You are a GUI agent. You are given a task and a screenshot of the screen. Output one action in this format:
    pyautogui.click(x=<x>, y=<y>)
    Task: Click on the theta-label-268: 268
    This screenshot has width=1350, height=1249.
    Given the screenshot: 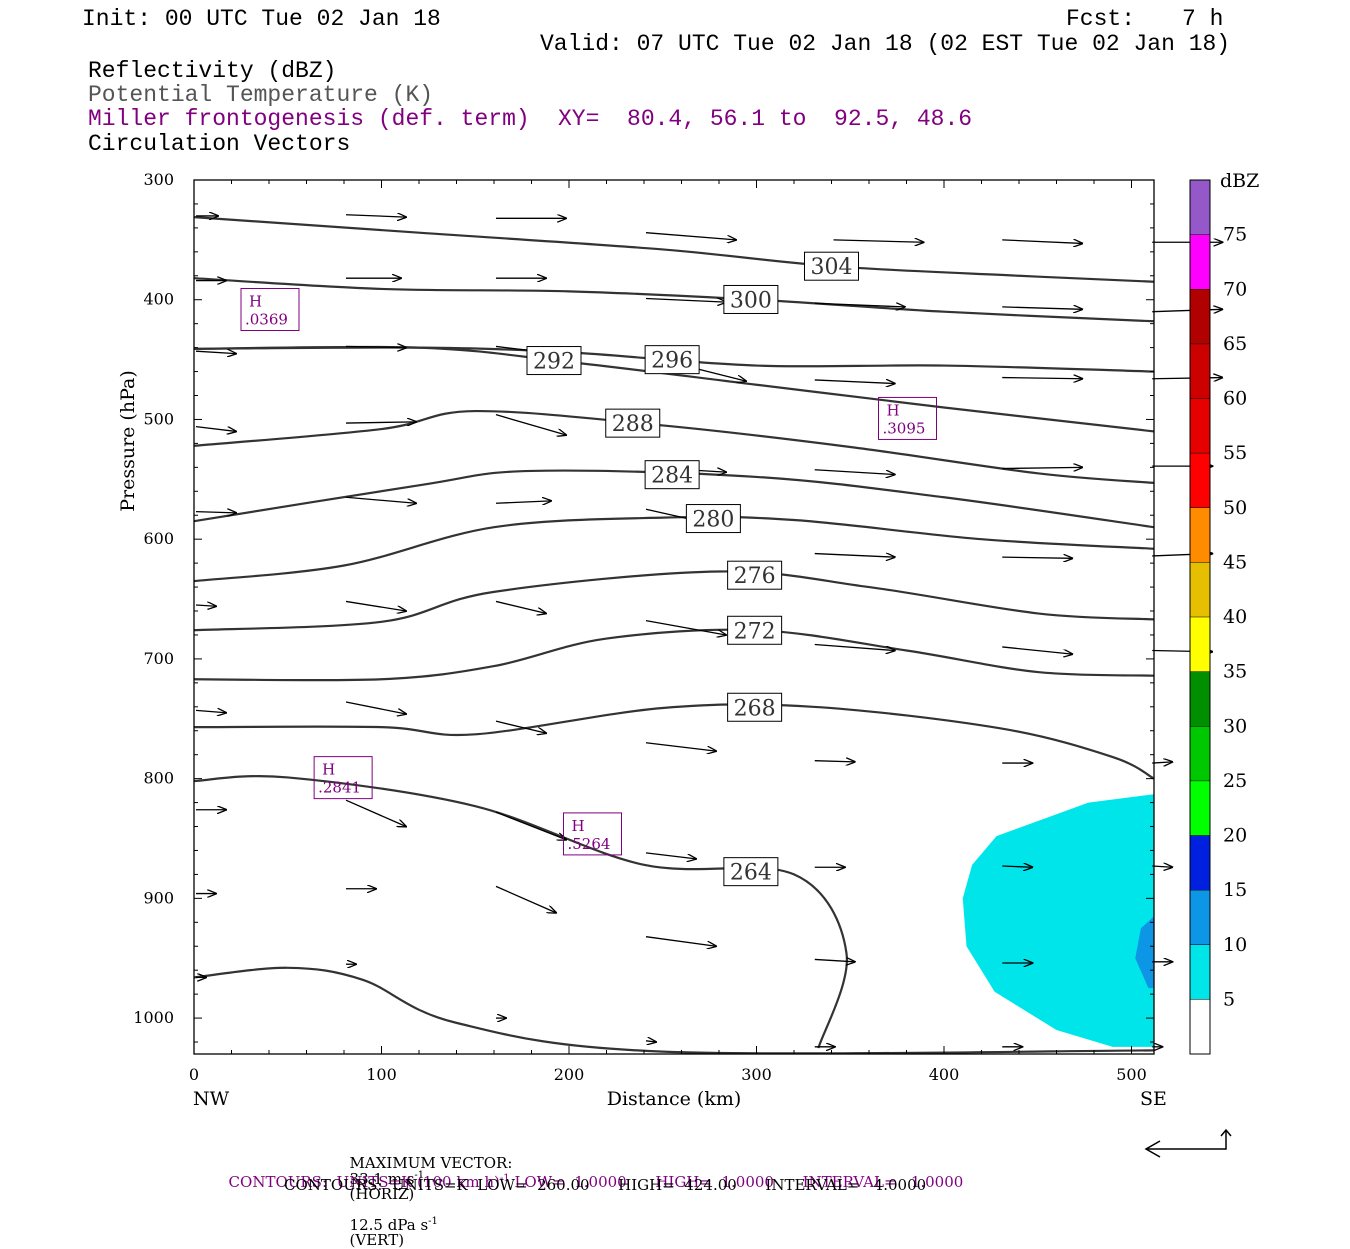 What is the action you would take?
    pyautogui.click(x=755, y=708)
    